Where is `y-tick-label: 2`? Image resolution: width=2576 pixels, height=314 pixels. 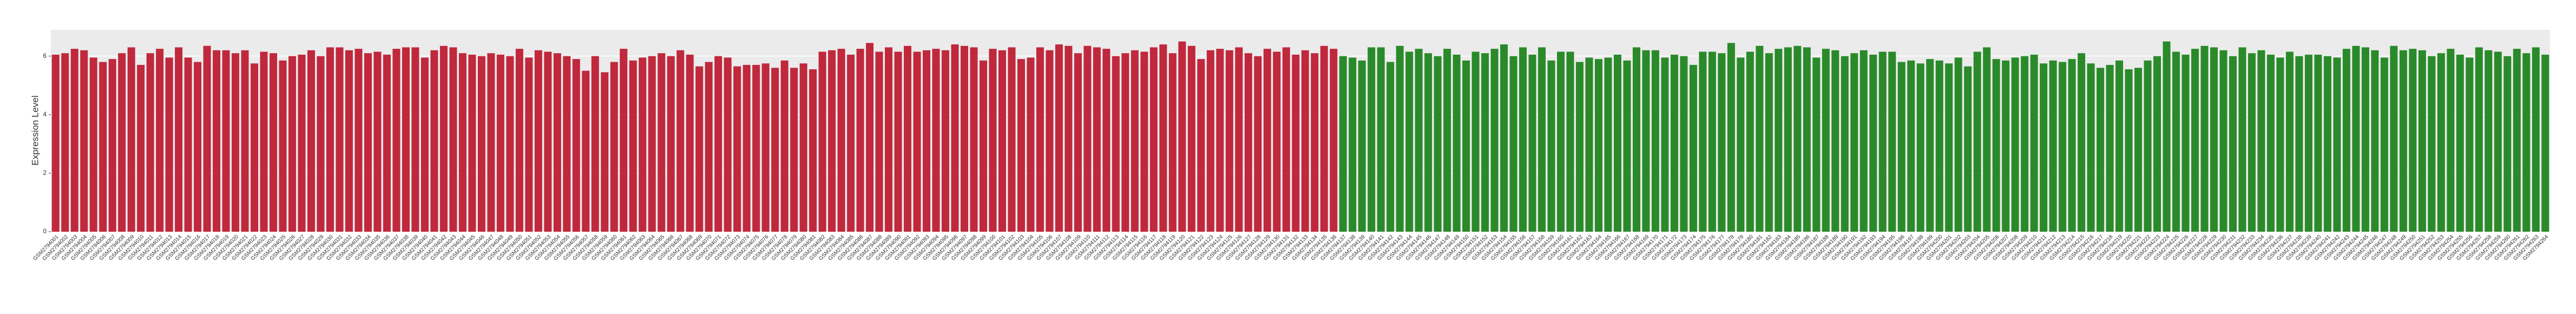 y-tick-label: 2 is located at coordinates (45, 172).